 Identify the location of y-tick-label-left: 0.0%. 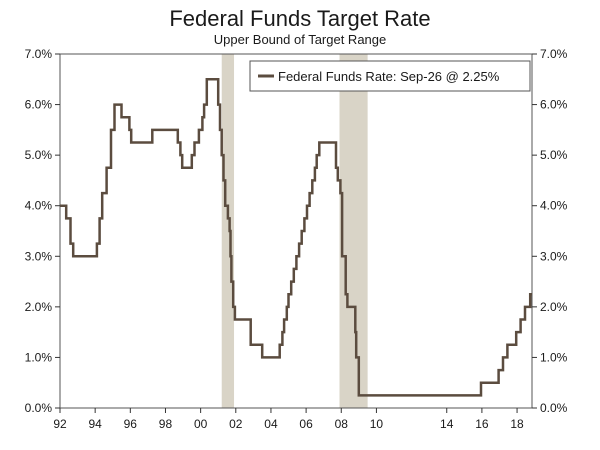
(39, 408).